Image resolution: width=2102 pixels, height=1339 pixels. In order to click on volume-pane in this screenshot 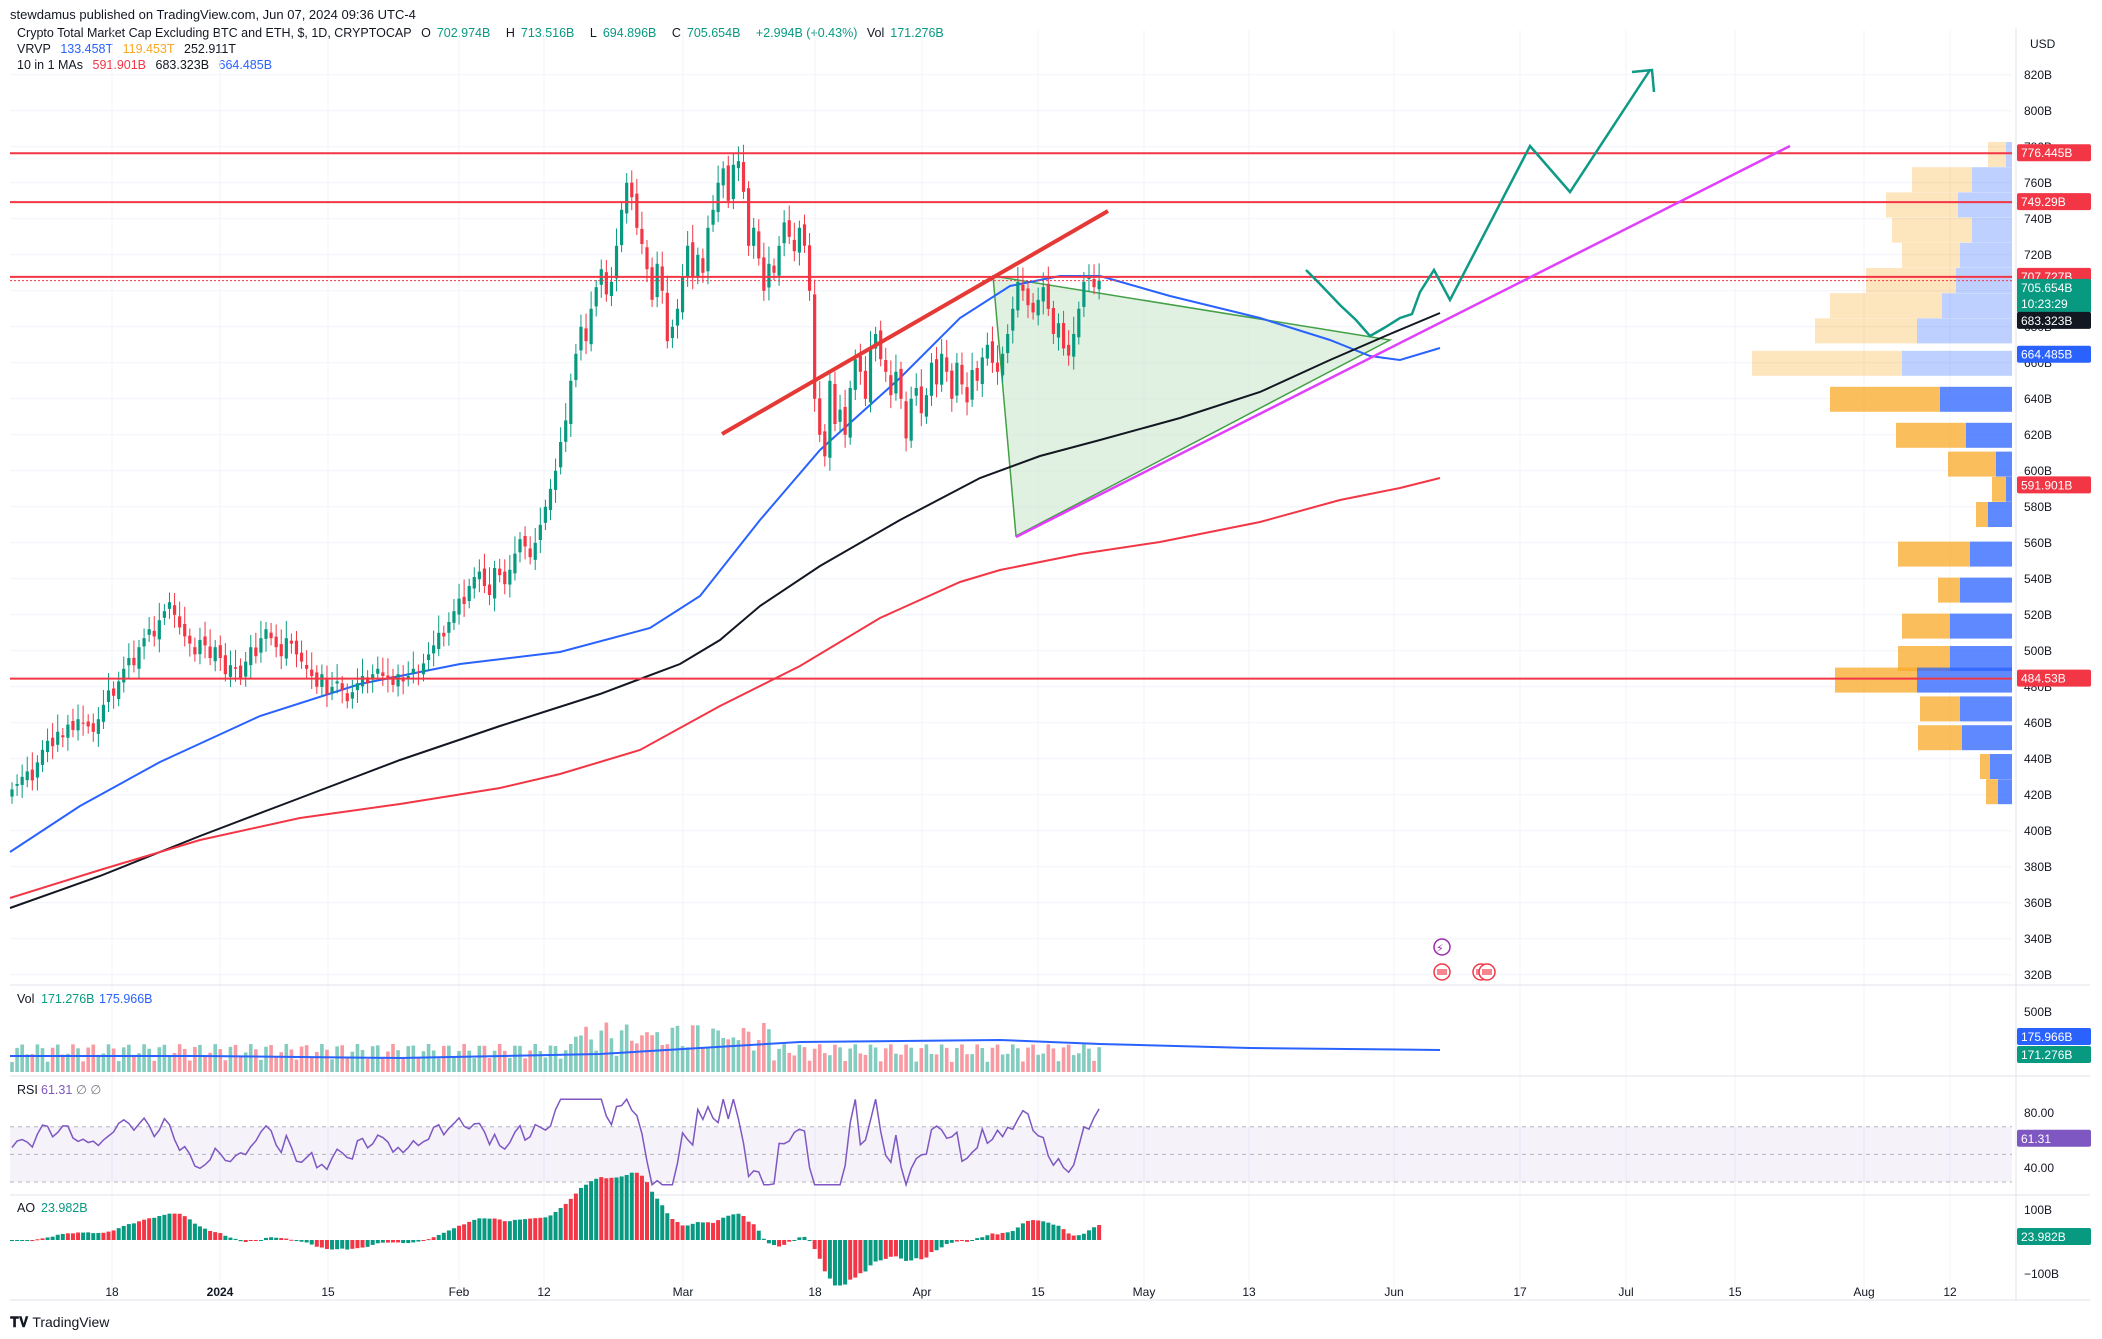, I will do `click(725, 1047)`.